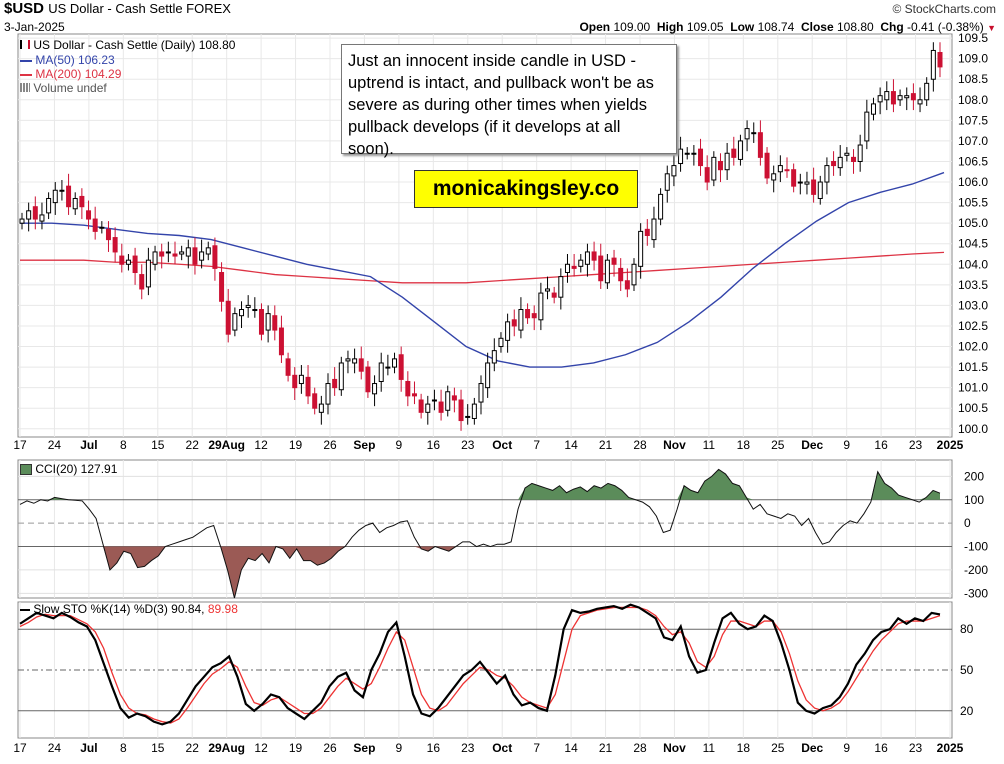 The width and height of the screenshot is (1004, 764). What do you see at coordinates (973, 59) in the screenshot?
I see `price-tick-label: 109.0` at bounding box center [973, 59].